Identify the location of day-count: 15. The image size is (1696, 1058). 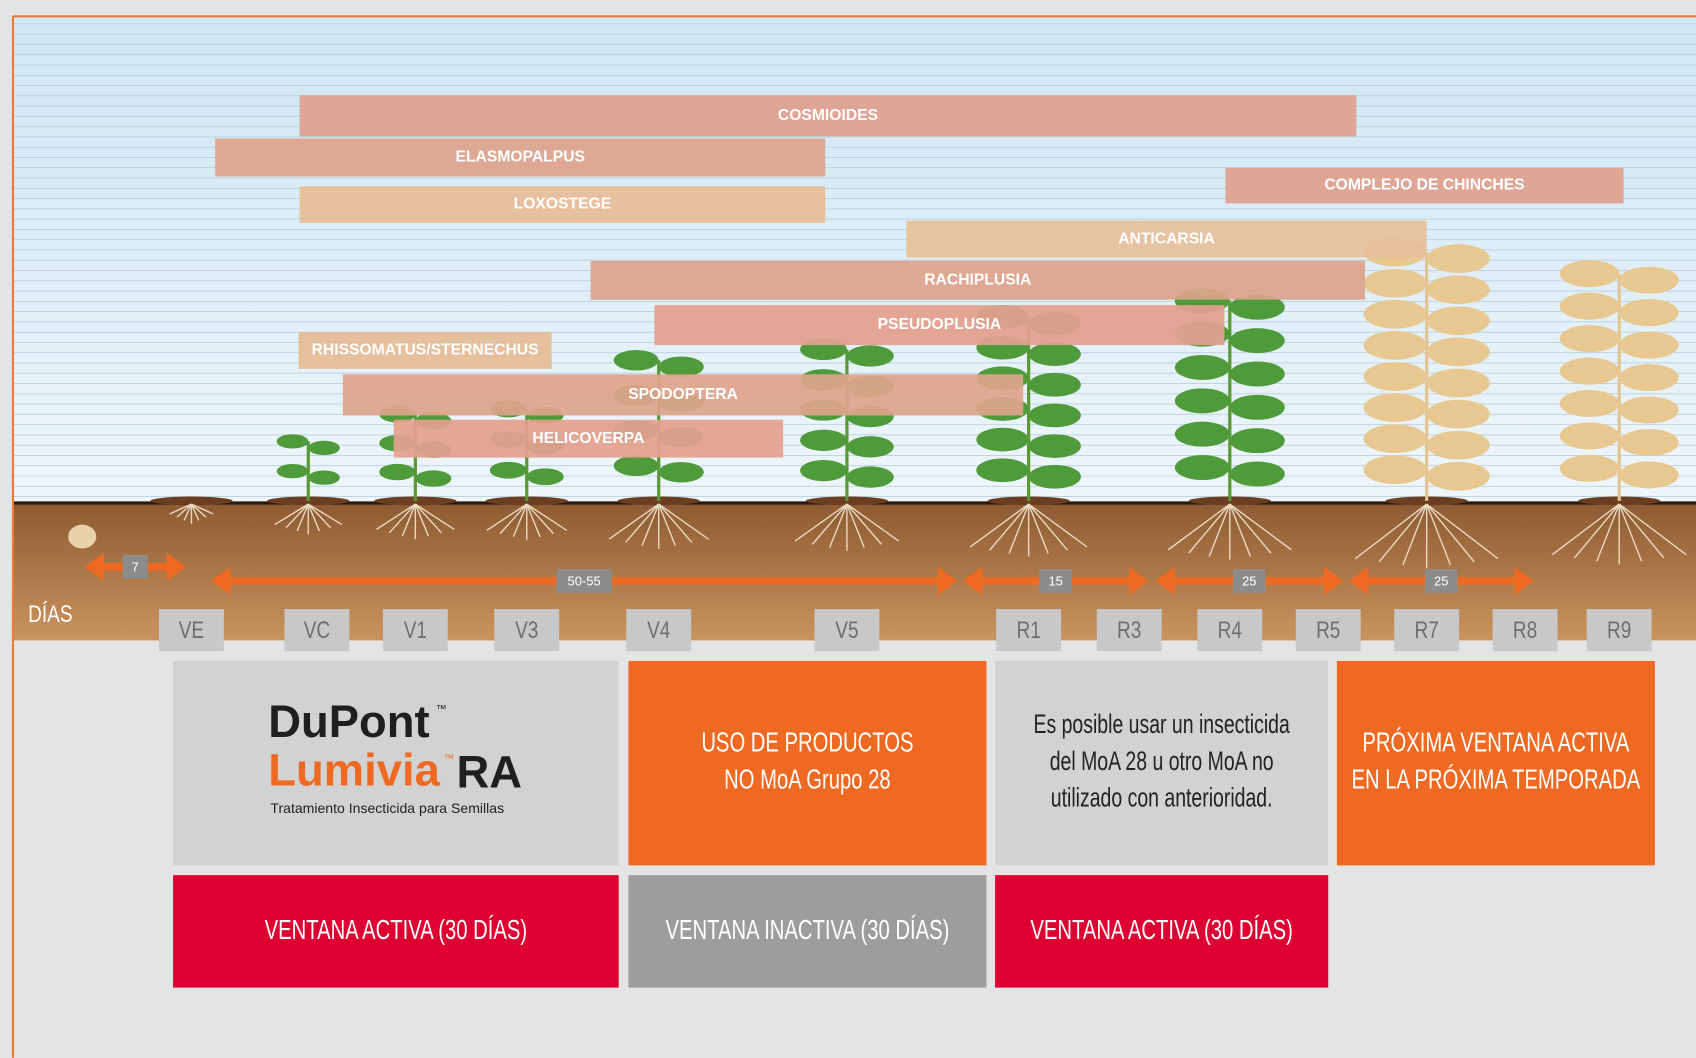
(1055, 580).